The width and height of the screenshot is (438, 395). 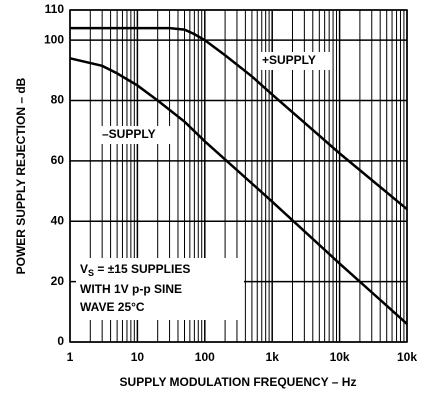 I want to click on note-line: WITH 1V p-p SINE, so click(x=131, y=289).